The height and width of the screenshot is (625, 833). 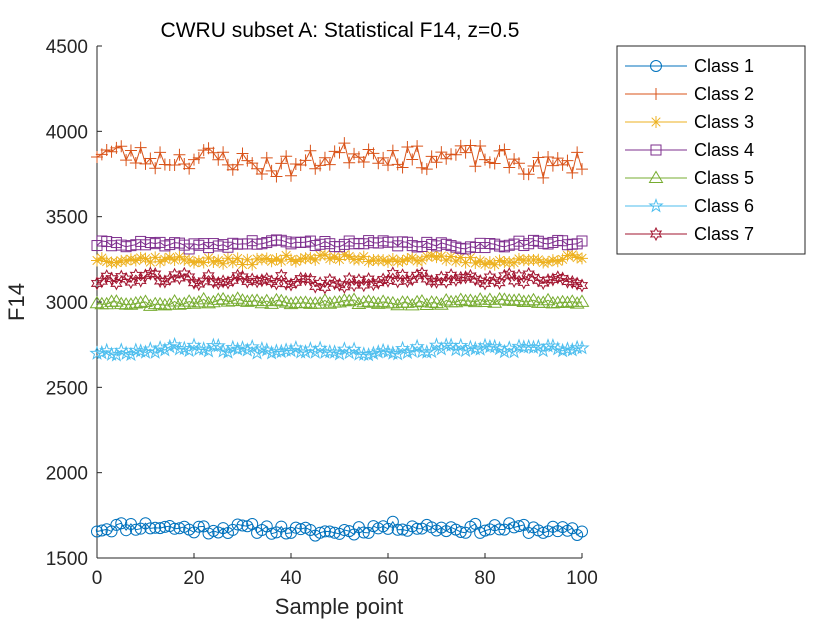 I want to click on legend-item: Class 5, so click(x=689, y=178).